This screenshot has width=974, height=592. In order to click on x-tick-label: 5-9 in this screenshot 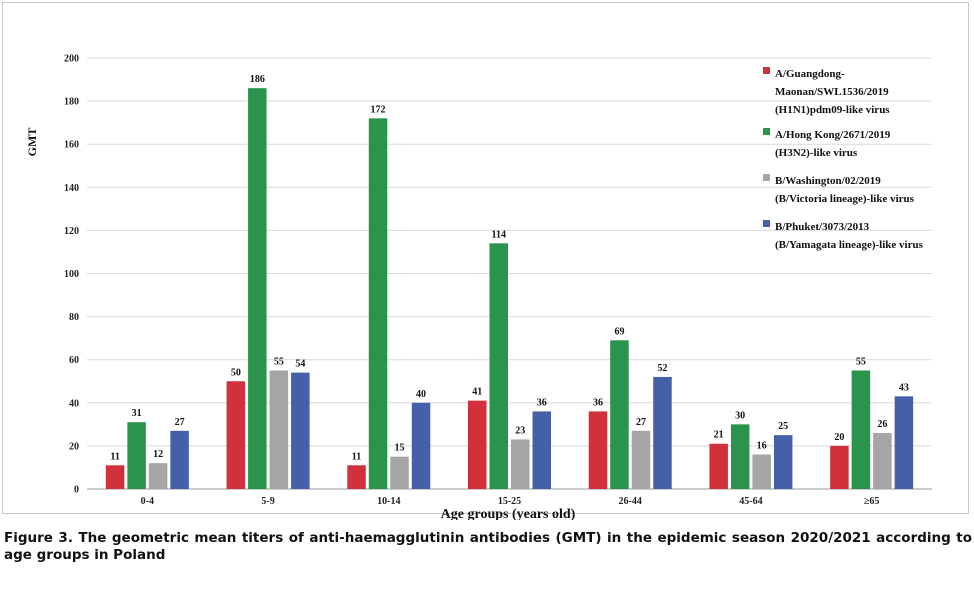, I will do `click(267, 501)`.